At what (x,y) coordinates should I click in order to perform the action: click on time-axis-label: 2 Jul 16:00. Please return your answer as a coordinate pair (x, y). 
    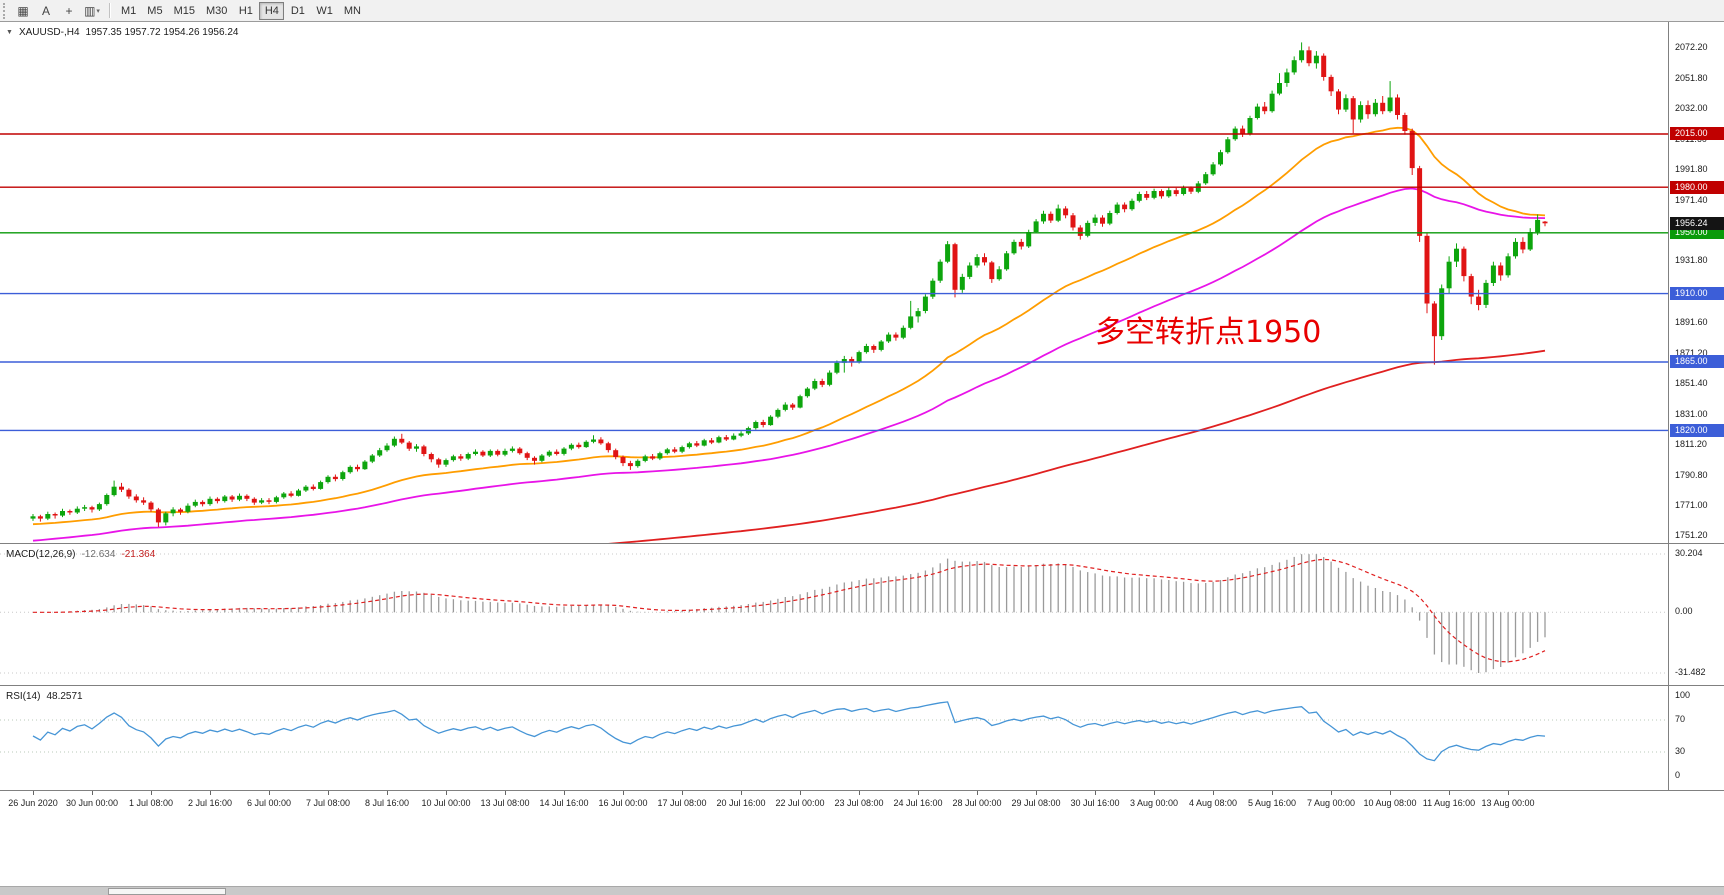
    Looking at the image, I should click on (210, 803).